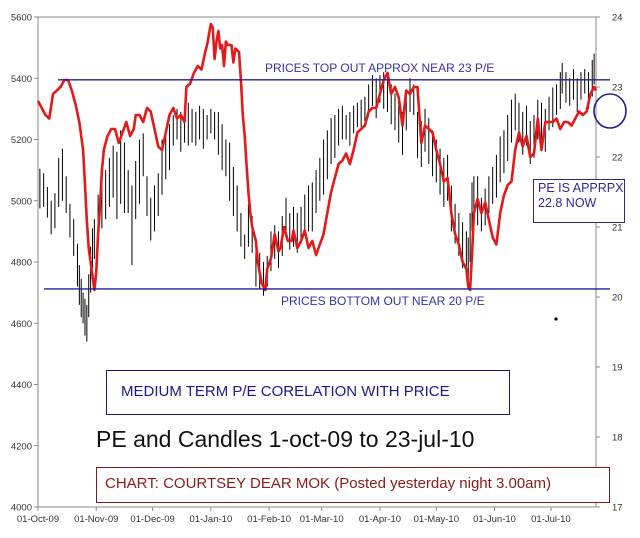 The image size is (640, 538). Describe the element at coordinates (285, 439) in the screenshot. I see `chart-title: PE and Candles 1-oct-09 to 23-jul-10` at that location.